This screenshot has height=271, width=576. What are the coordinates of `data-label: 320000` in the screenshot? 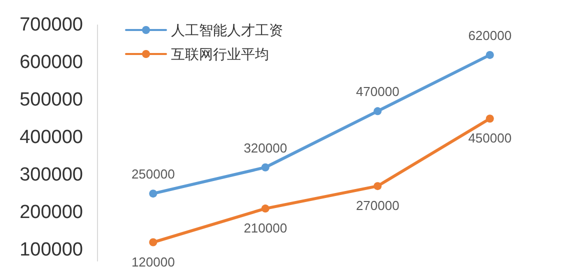 It's located at (266, 148).